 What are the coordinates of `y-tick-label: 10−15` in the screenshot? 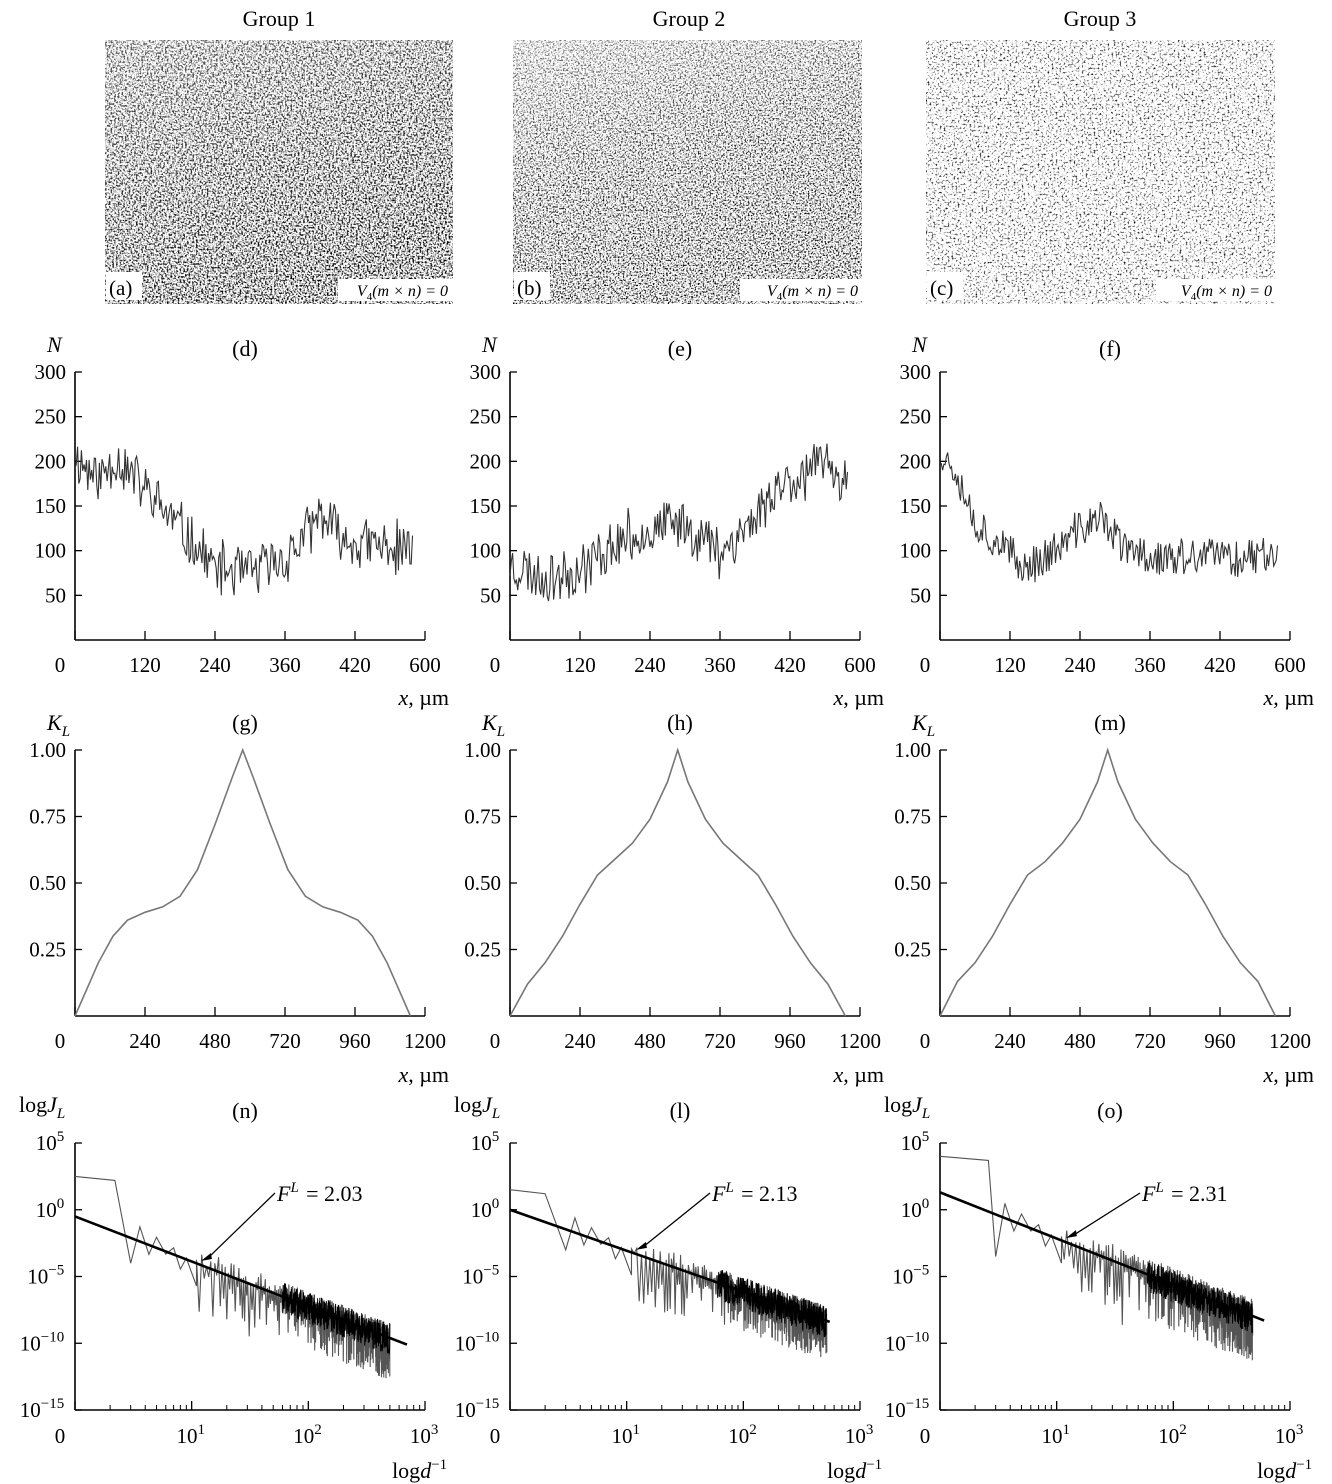 It's located at (908, 1409).